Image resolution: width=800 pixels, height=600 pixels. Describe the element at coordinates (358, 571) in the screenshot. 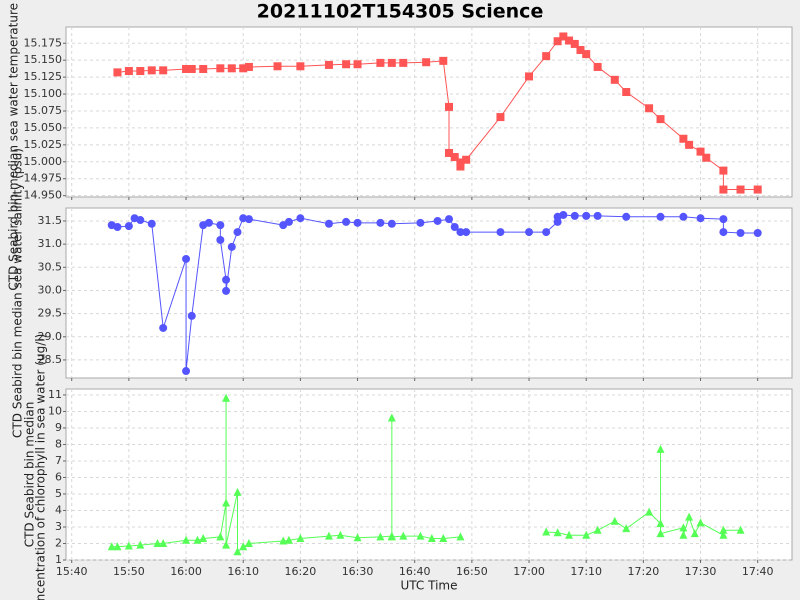

I see `x-tick-label: 16:30` at that location.